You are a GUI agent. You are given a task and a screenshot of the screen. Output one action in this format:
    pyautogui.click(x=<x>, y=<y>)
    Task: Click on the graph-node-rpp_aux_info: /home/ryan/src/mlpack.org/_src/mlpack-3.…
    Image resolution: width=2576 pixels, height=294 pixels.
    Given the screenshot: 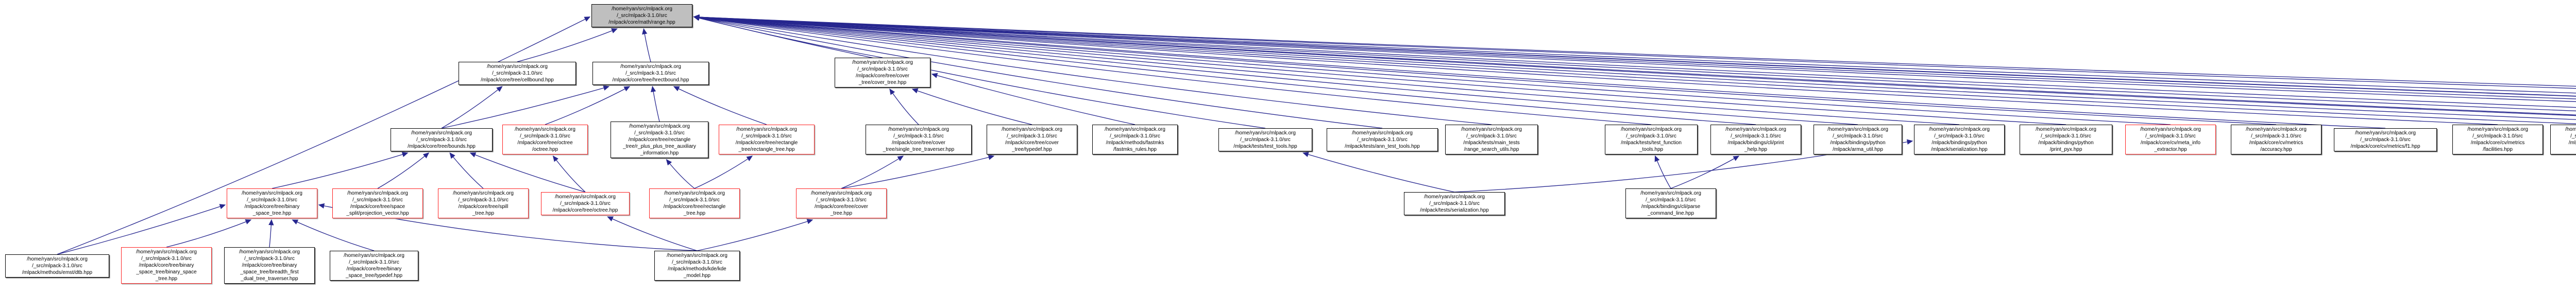 What is the action you would take?
    pyautogui.click(x=659, y=140)
    